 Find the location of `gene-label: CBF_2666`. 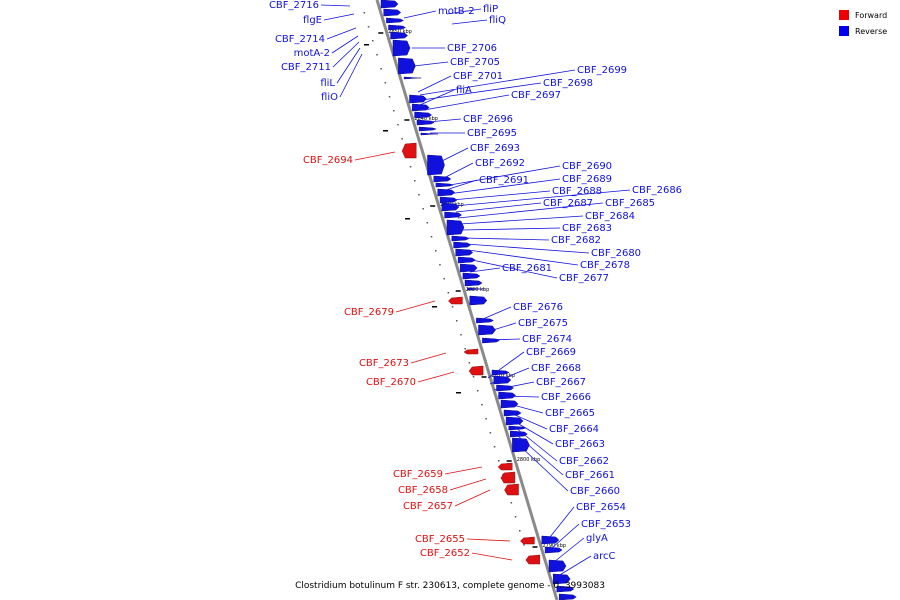

gene-label: CBF_2666 is located at coordinates (566, 397).